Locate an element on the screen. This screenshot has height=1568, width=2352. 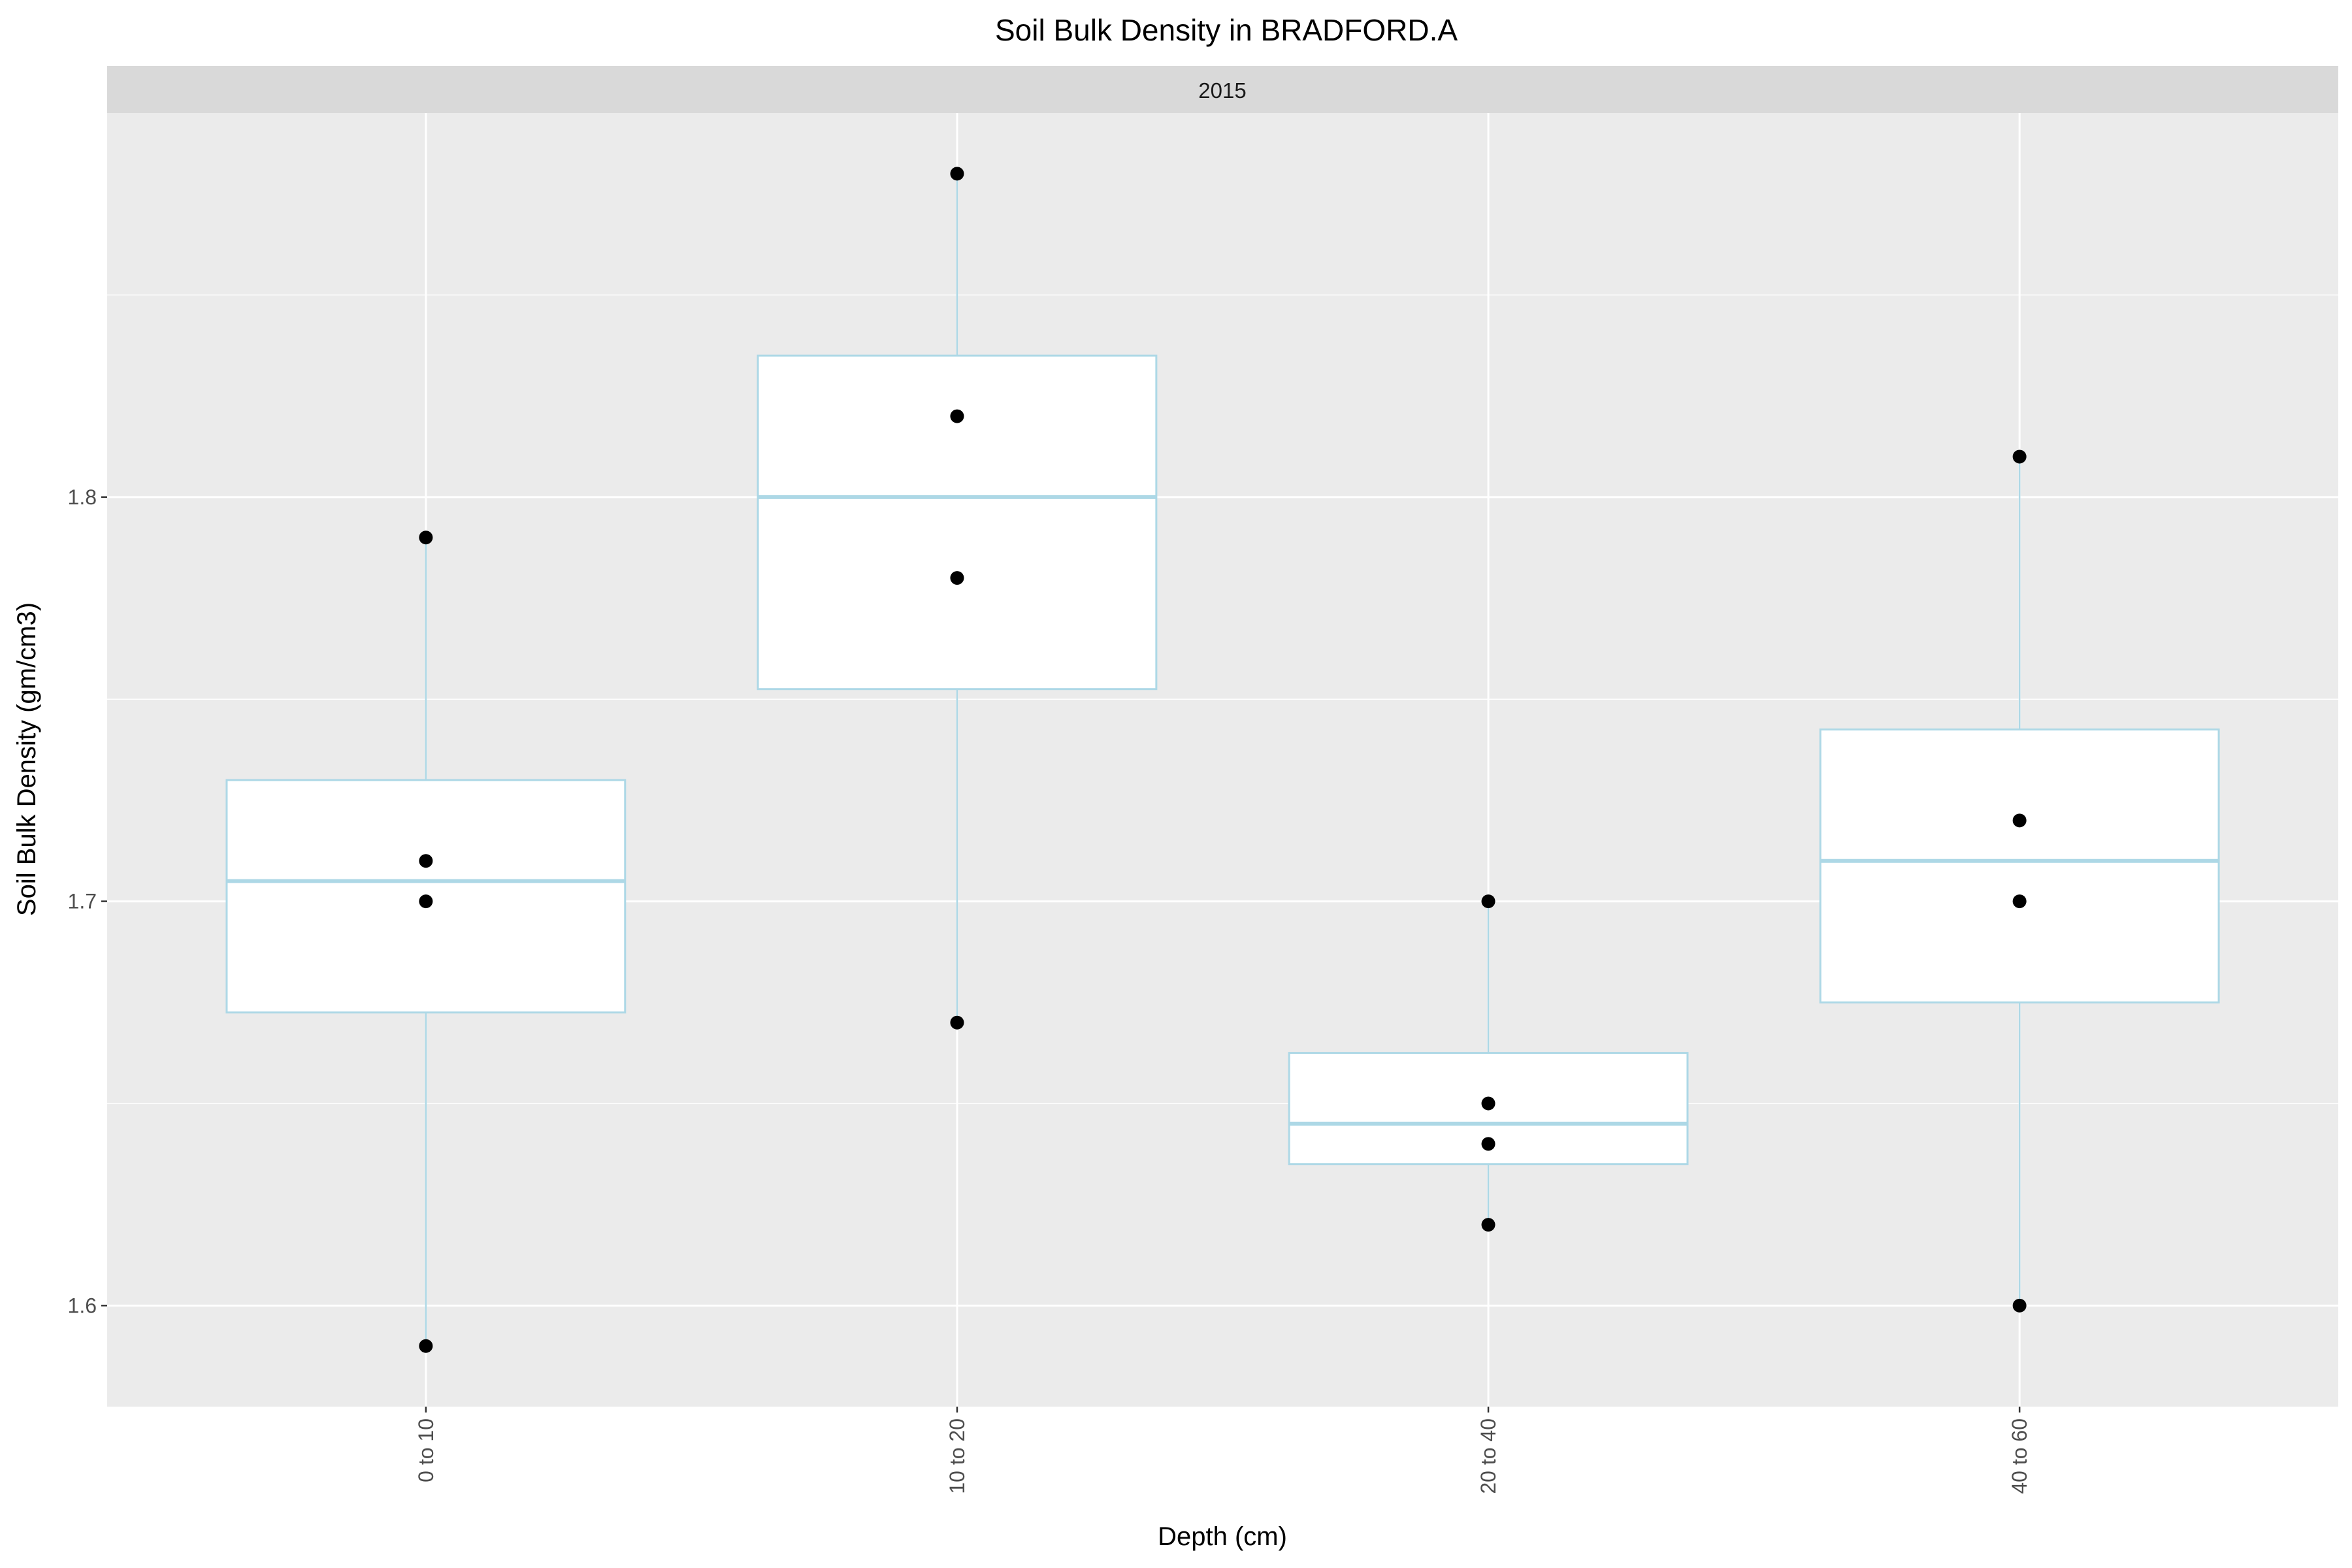
x-tick-label: 40 to 60 is located at coordinates (2019, 1456).